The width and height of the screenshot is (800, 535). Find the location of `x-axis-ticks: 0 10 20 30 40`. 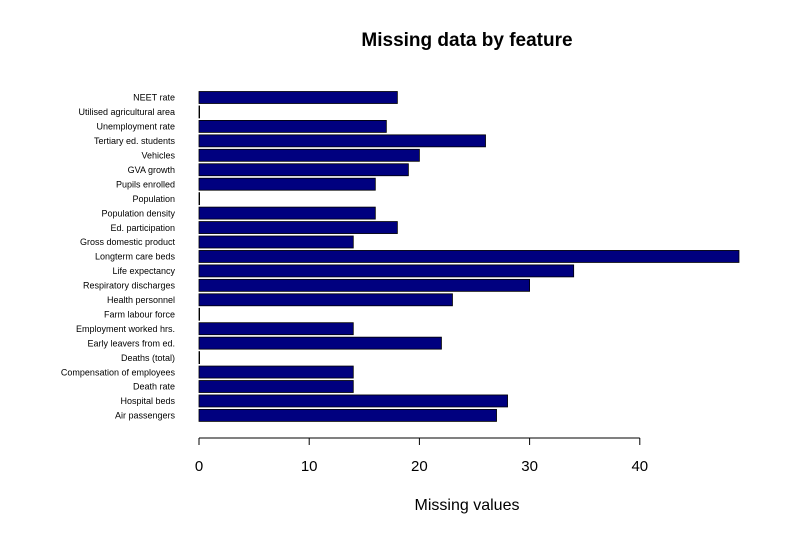

x-axis-ticks: 0 10 20 30 40 is located at coordinates (421, 456).